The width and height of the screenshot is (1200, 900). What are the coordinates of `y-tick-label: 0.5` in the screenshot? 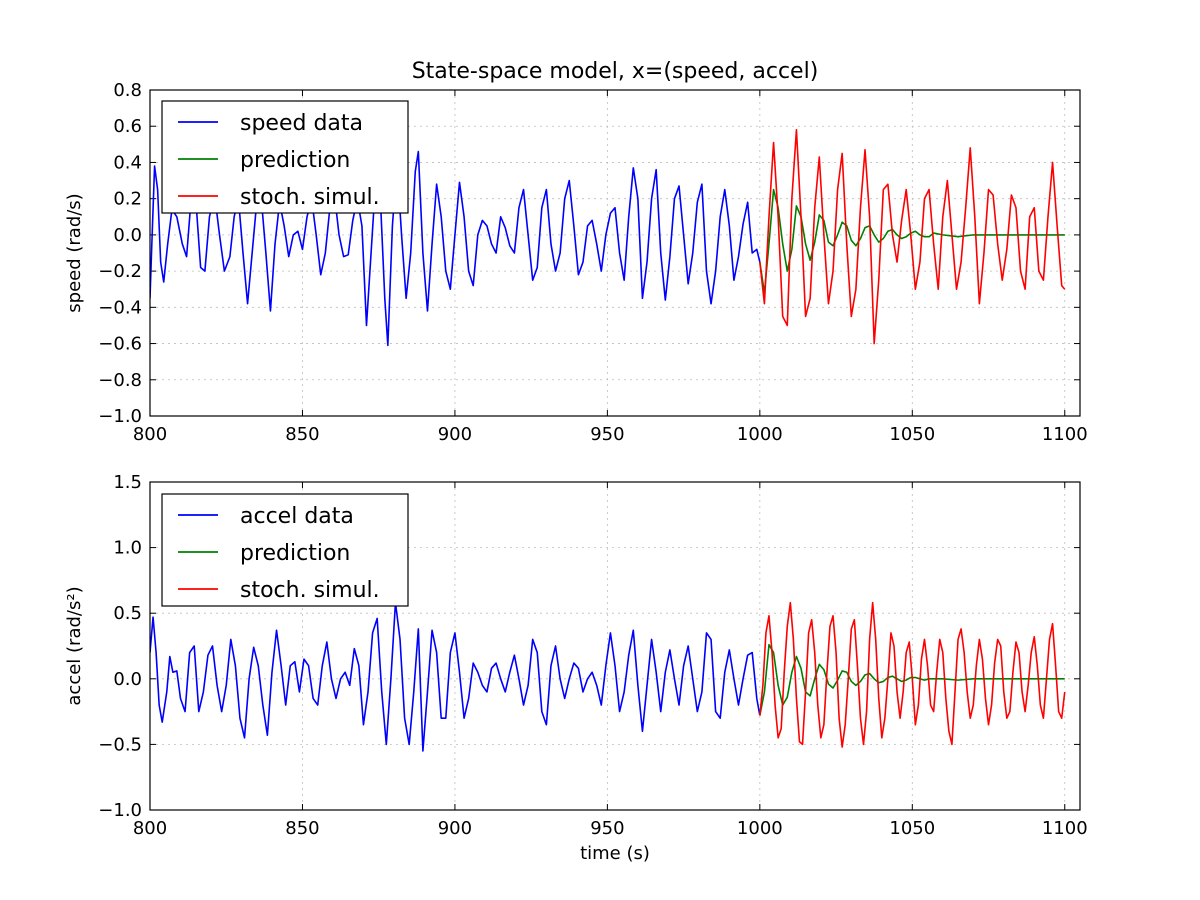 It's located at (127, 613).